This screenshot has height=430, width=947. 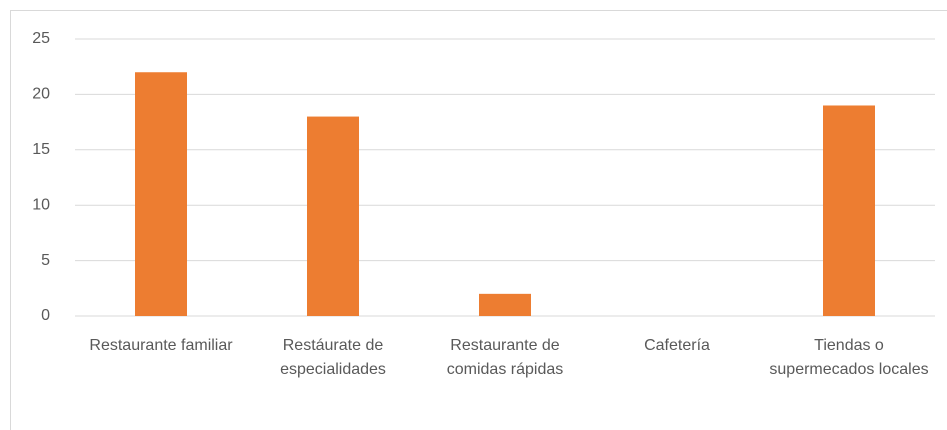 What do you see at coordinates (161, 345) in the screenshot?
I see `x-tick-label: Restaurante familiar` at bounding box center [161, 345].